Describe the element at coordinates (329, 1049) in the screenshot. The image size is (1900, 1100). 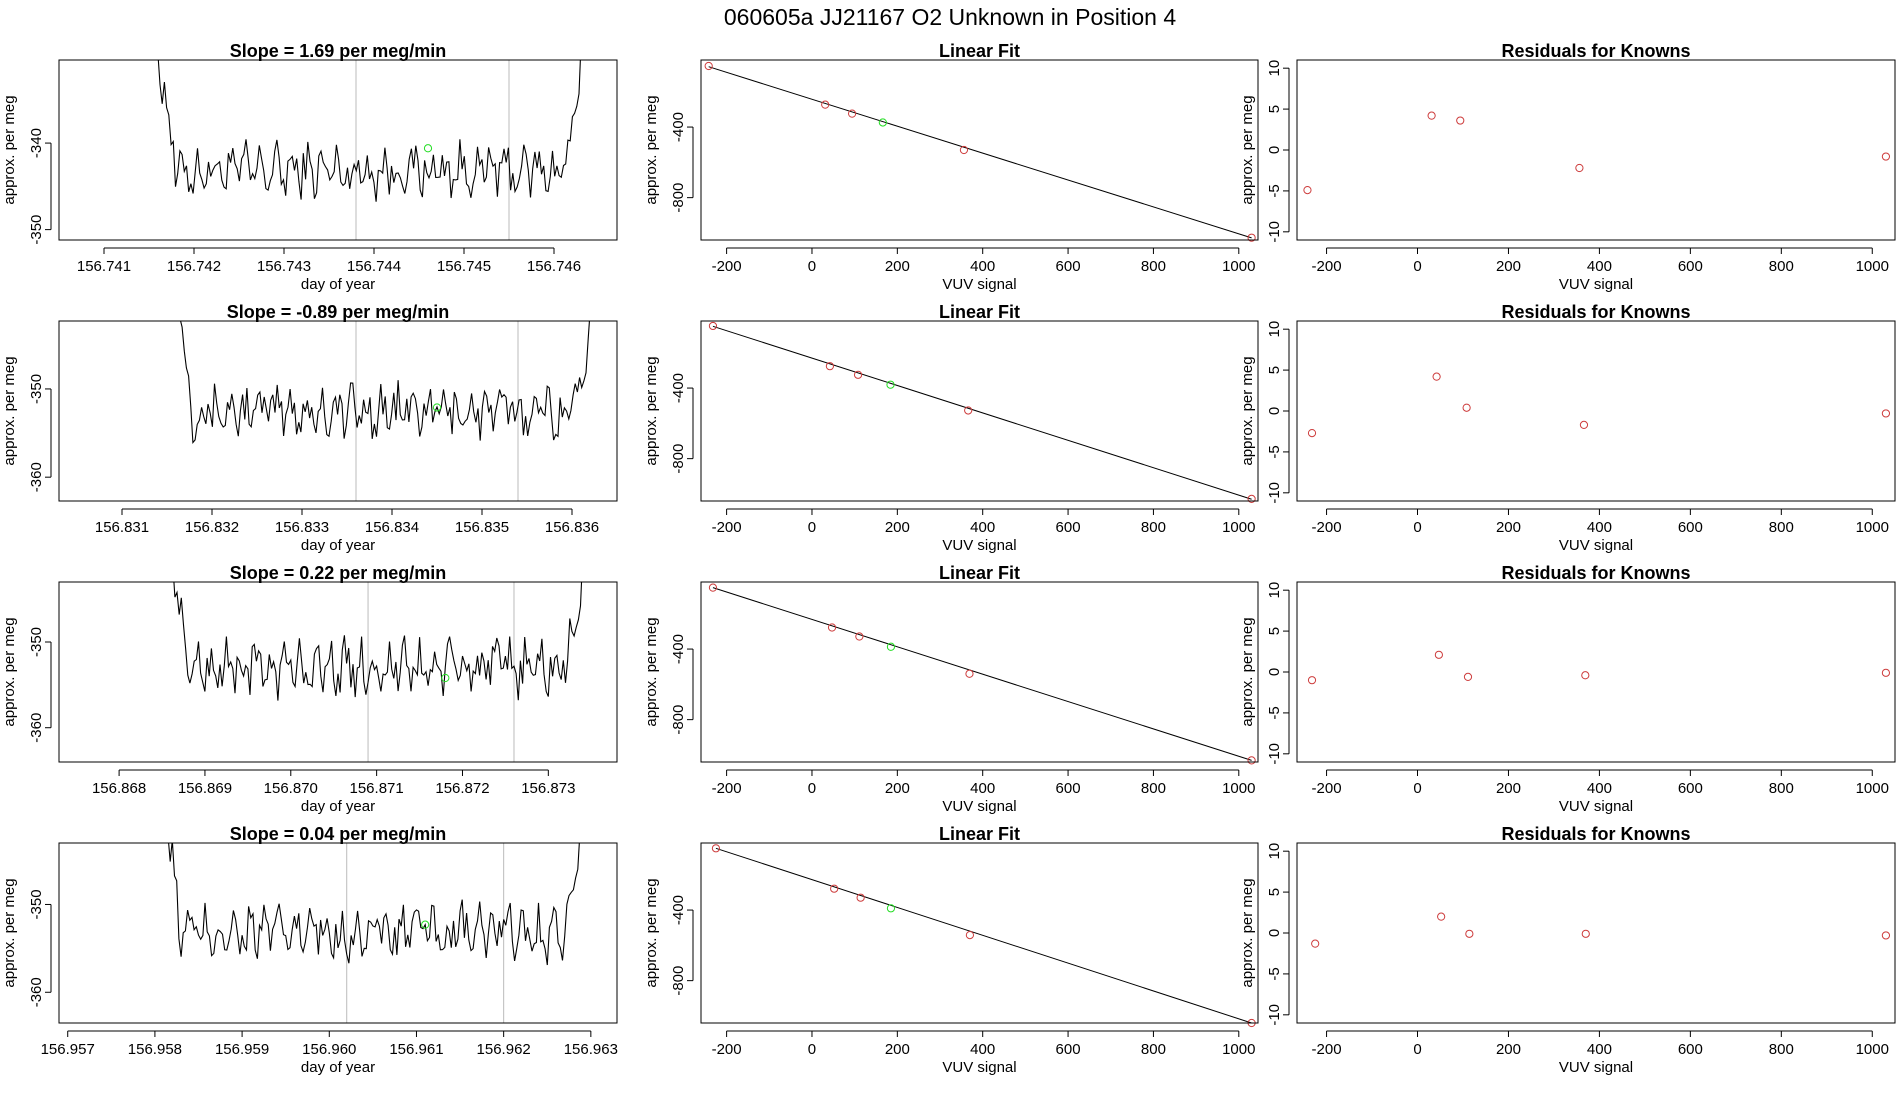
I see `time-series-x-tick-label: 156.960` at that location.